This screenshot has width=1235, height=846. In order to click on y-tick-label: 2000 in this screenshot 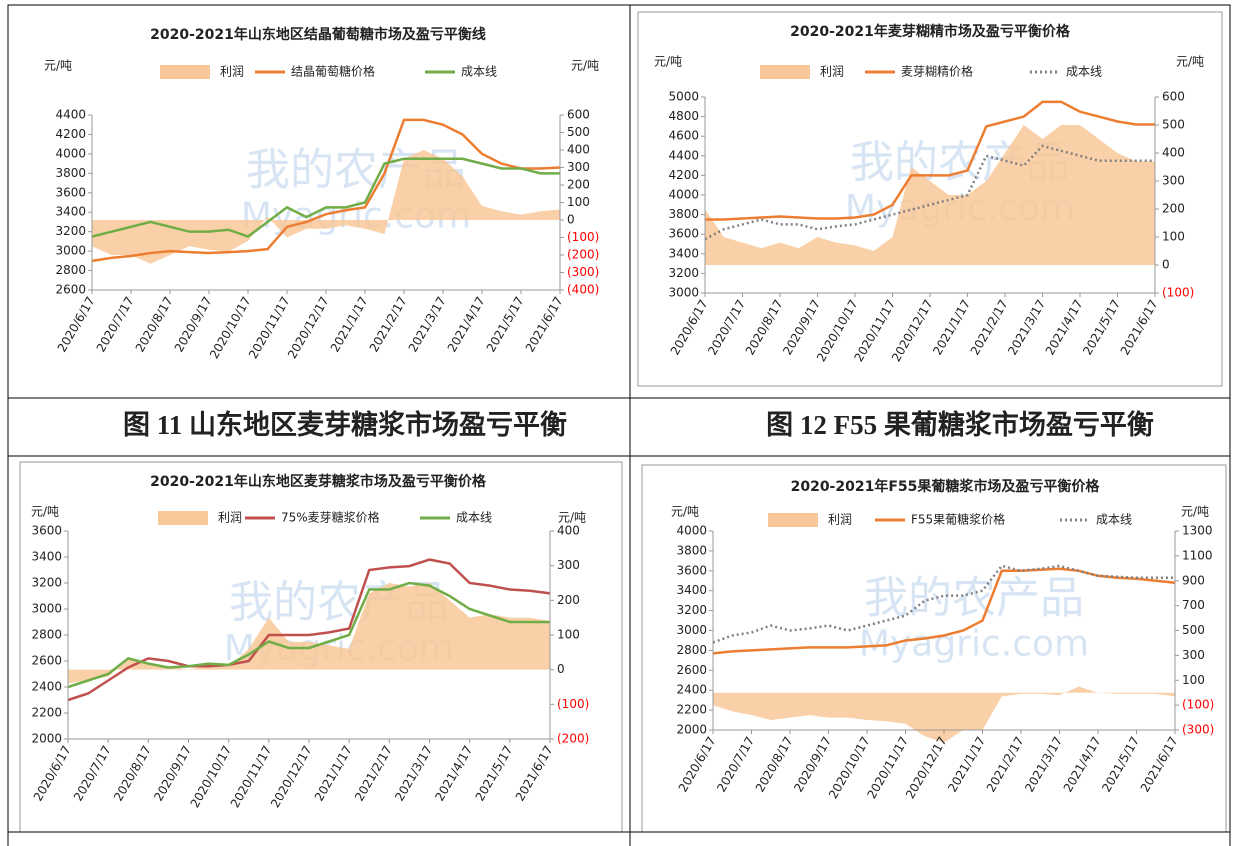, I will do `click(691, 730)`.